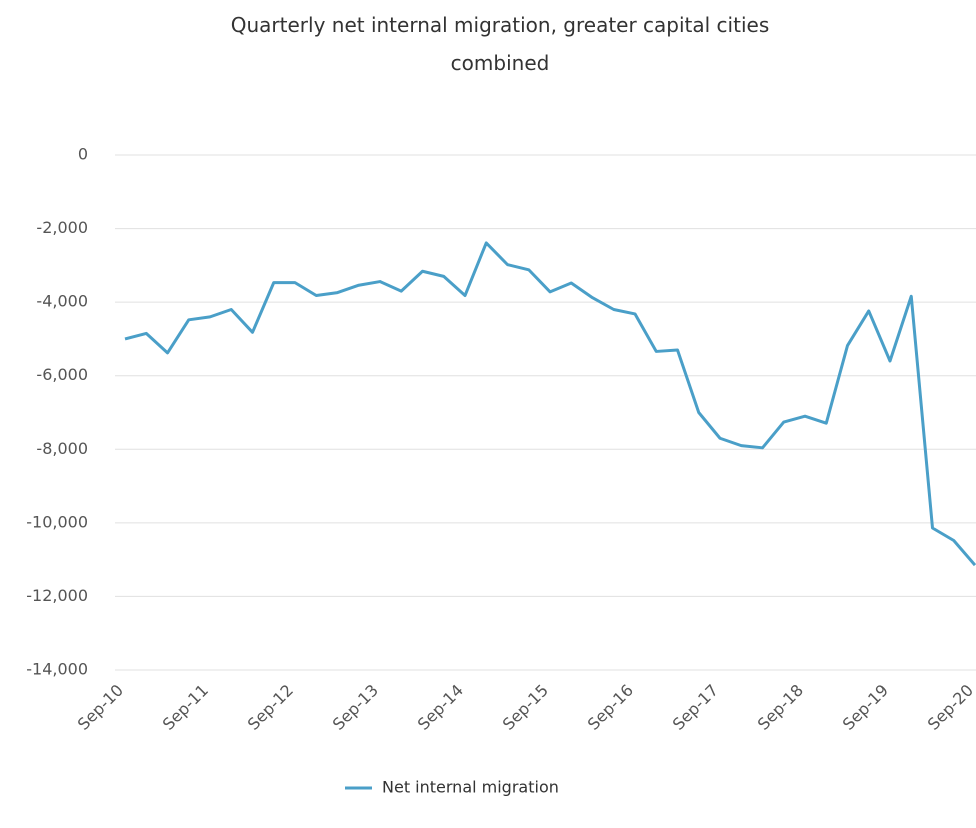 This screenshot has height=828, width=976. I want to click on x-tick-label: Sep-20, so click(950, 707).